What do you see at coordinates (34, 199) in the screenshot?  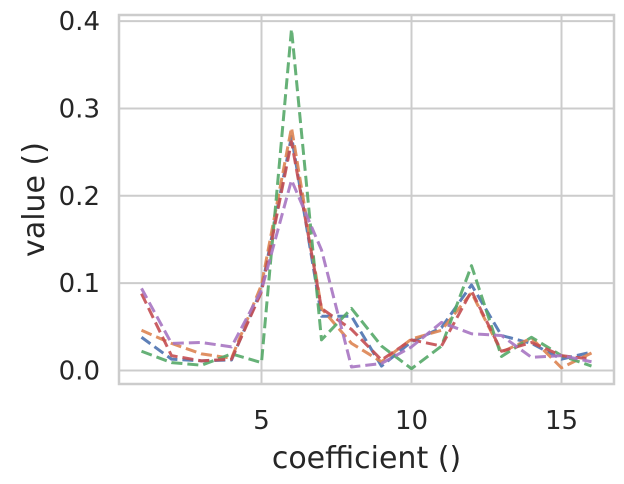 I see `y-axis-label: value ()` at bounding box center [34, 199].